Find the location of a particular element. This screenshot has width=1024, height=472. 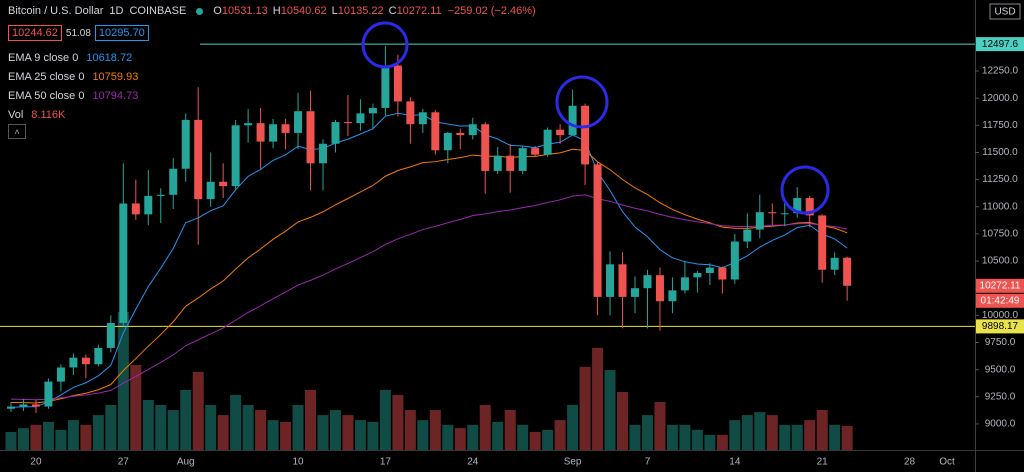

legend-value: 10794.73 is located at coordinates (115, 95).